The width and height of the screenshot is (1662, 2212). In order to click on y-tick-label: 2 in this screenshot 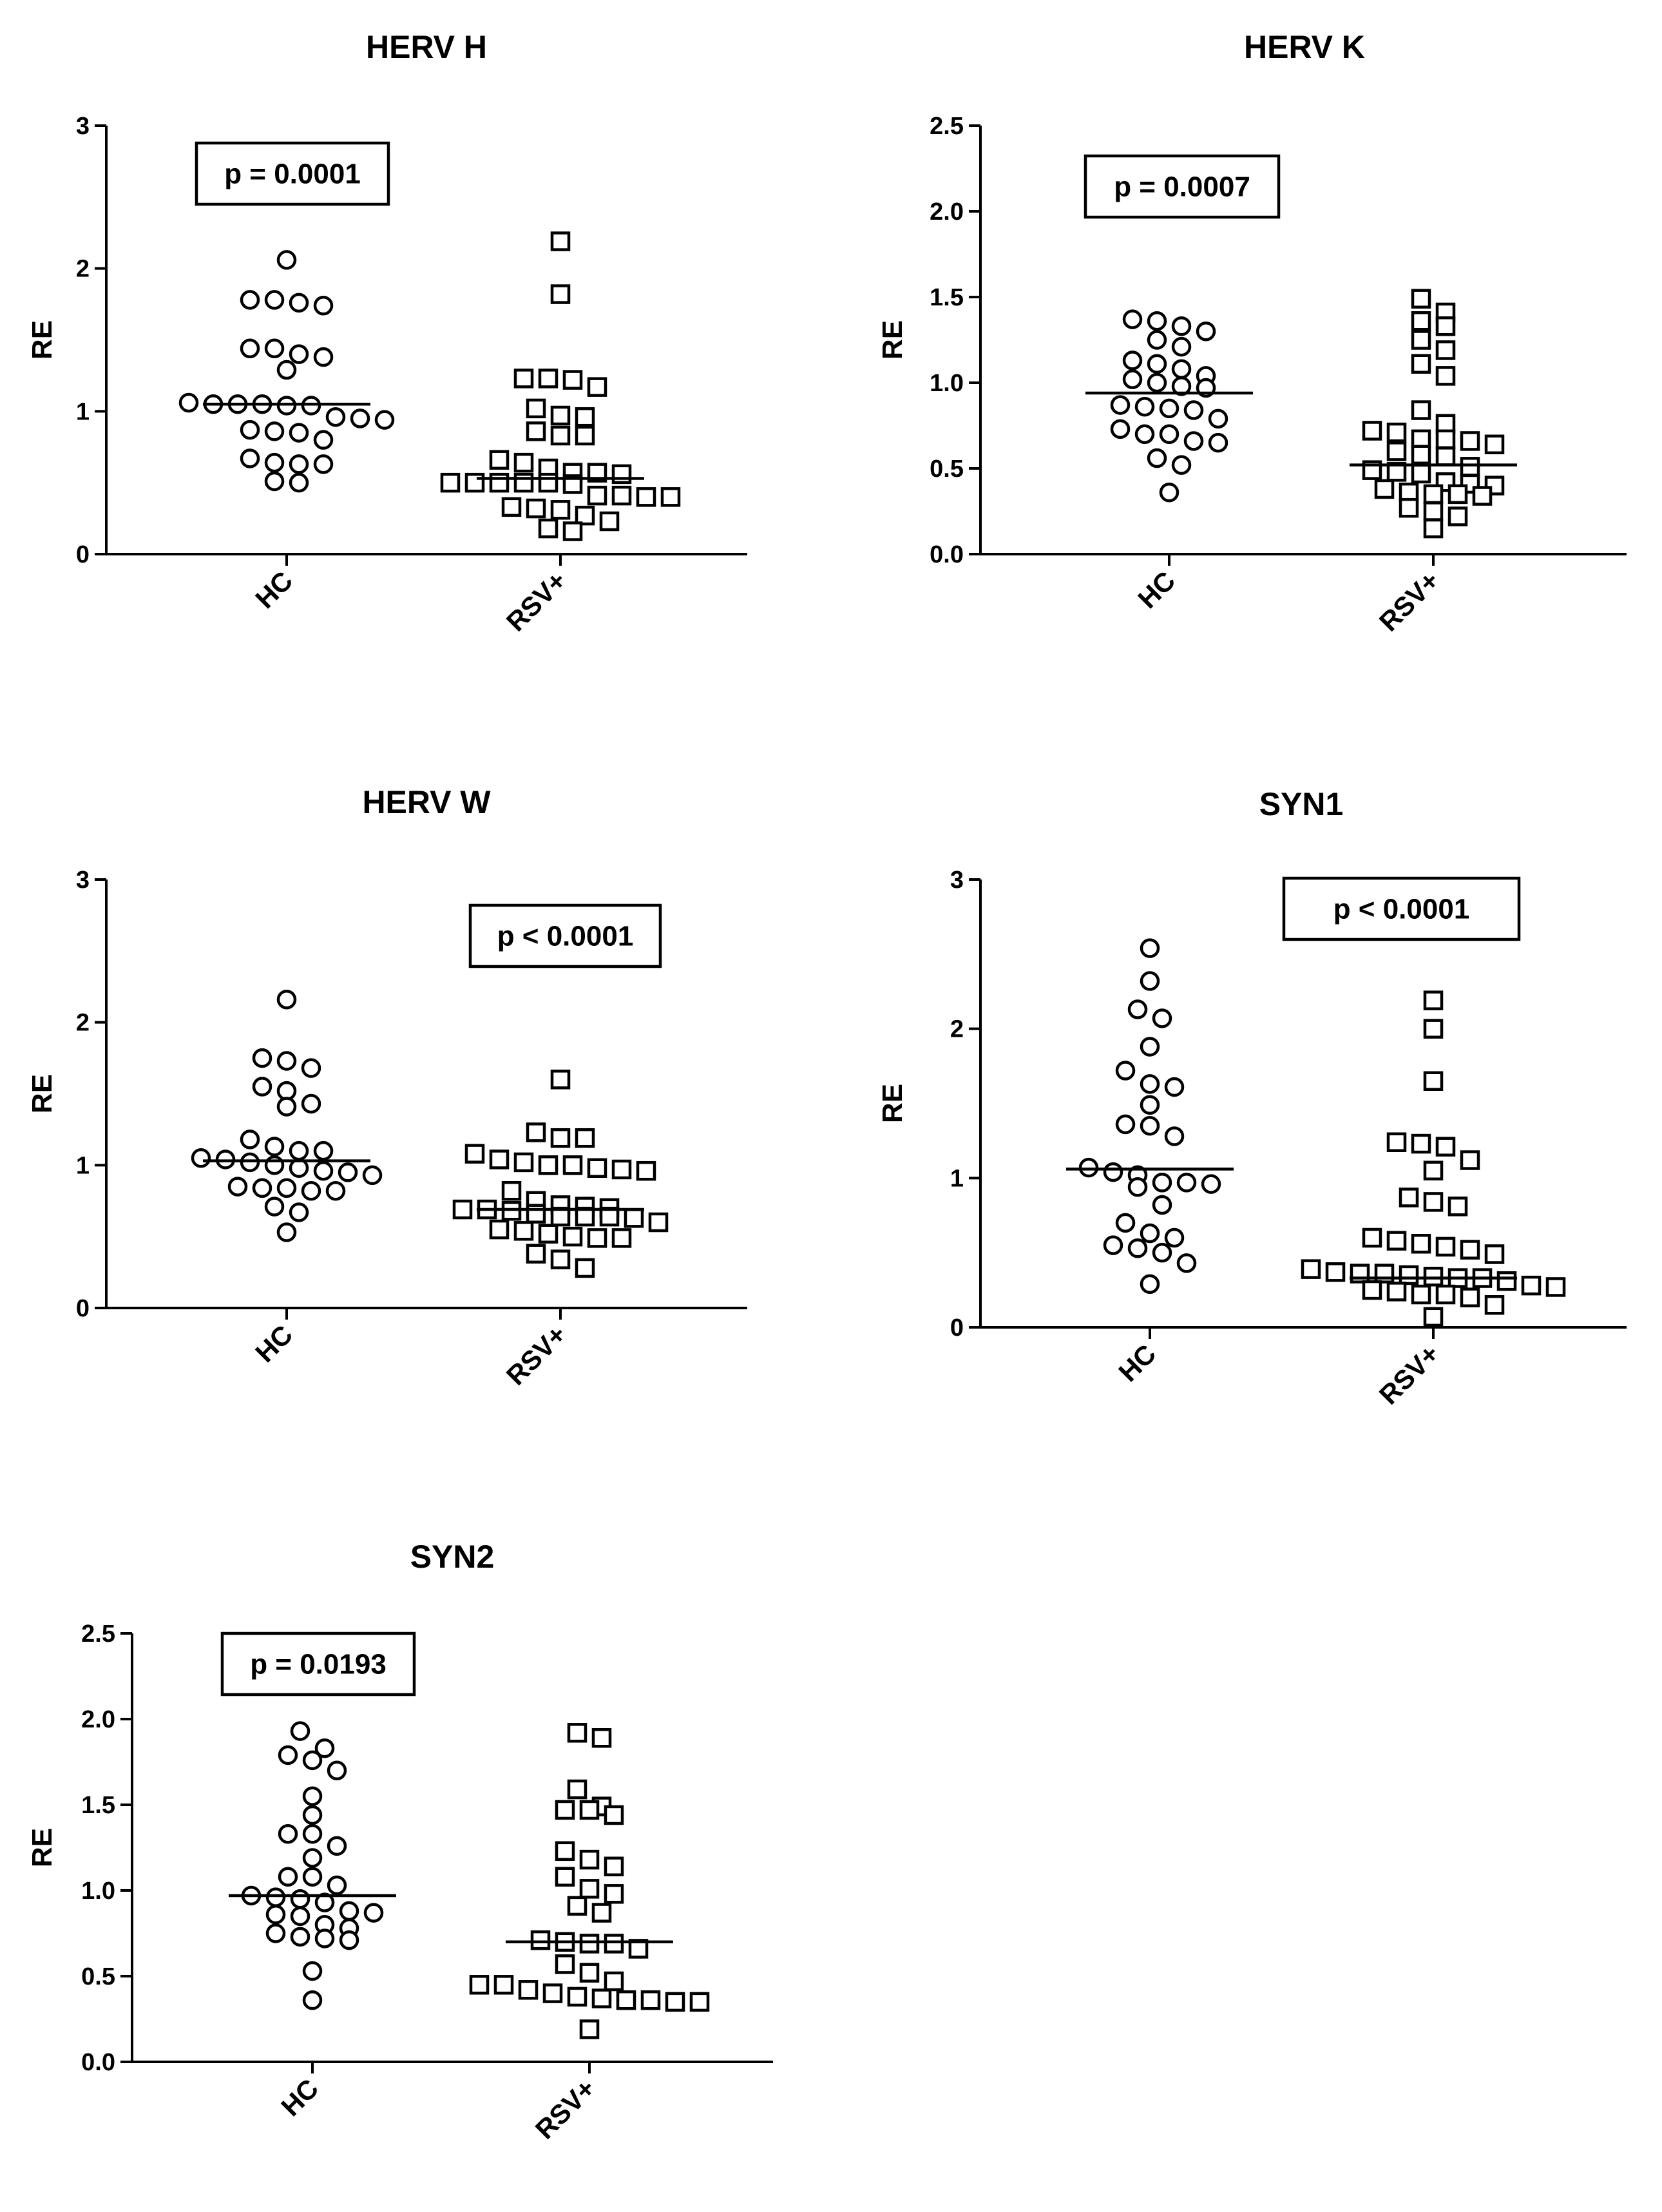, I will do `click(83, 269)`.